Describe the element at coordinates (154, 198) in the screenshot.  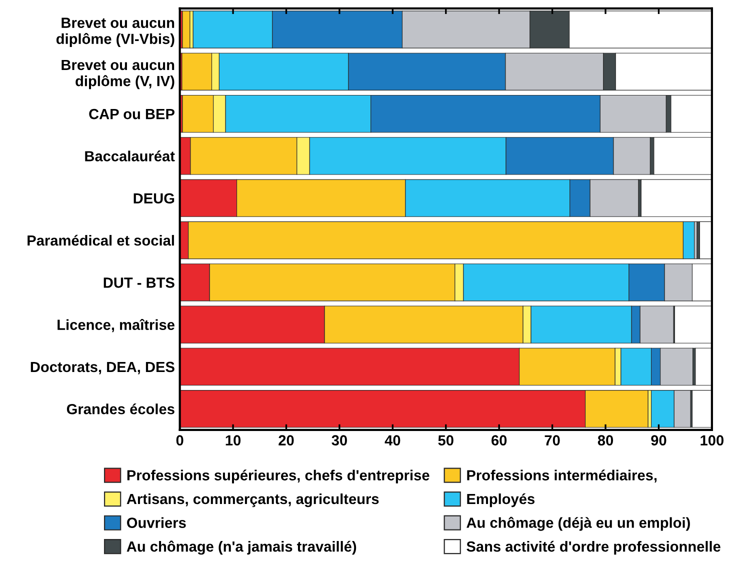
I see `y-tick-label: DEUG` at that location.